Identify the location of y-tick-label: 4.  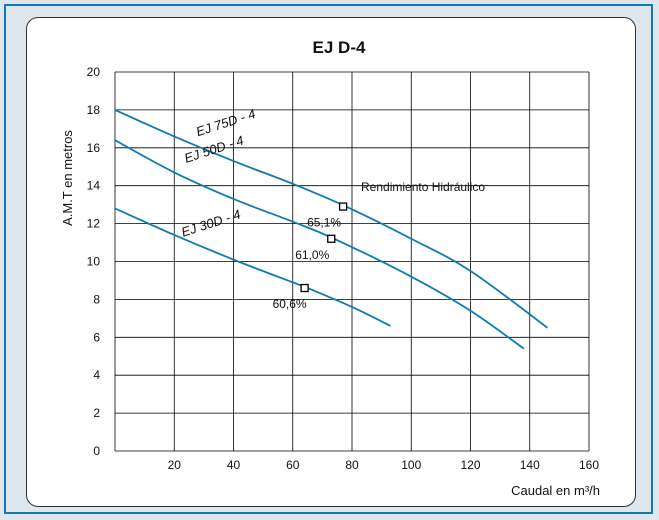
(96, 375).